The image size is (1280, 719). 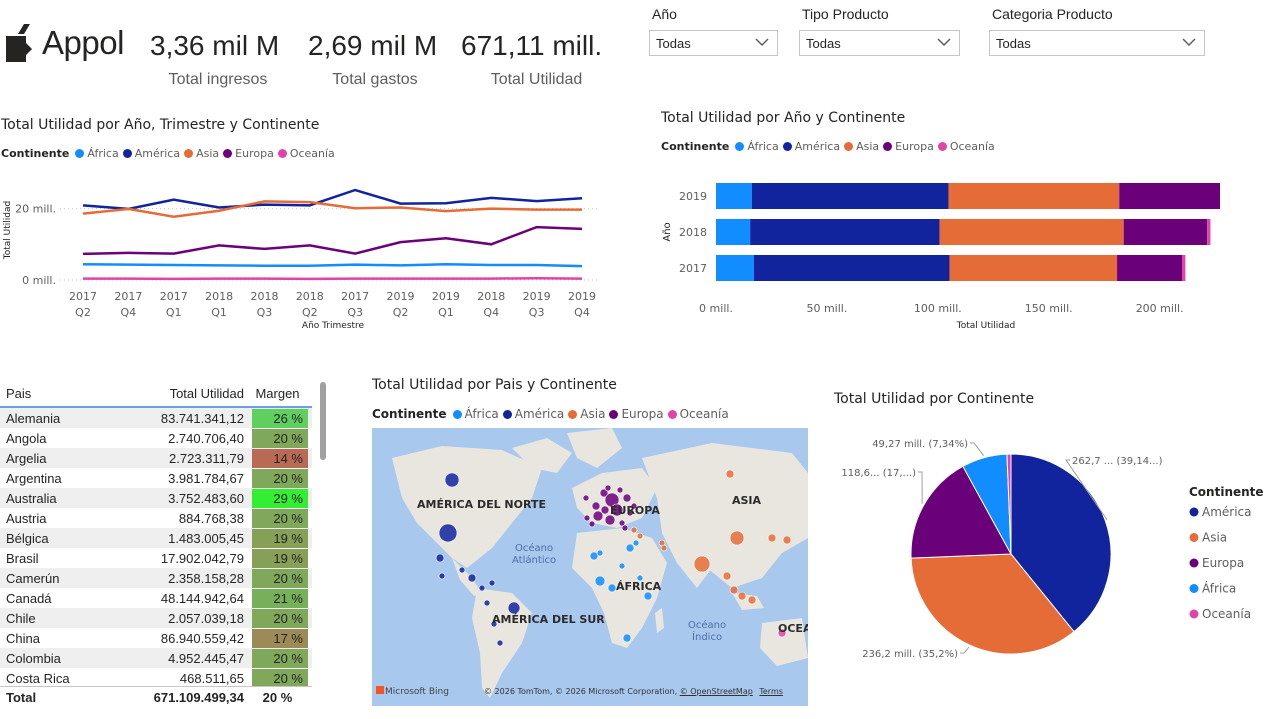 I want to click on table-row: Costa Rica 468.511,65 20 %, so click(x=156, y=678).